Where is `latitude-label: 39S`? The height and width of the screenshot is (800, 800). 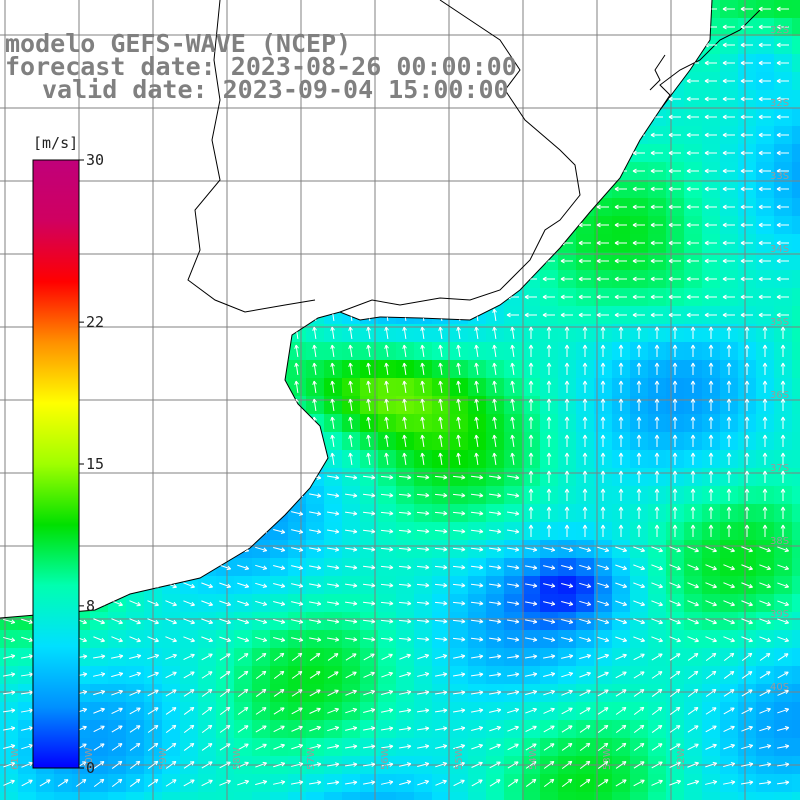 latitude-label: 39S is located at coordinates (779, 614).